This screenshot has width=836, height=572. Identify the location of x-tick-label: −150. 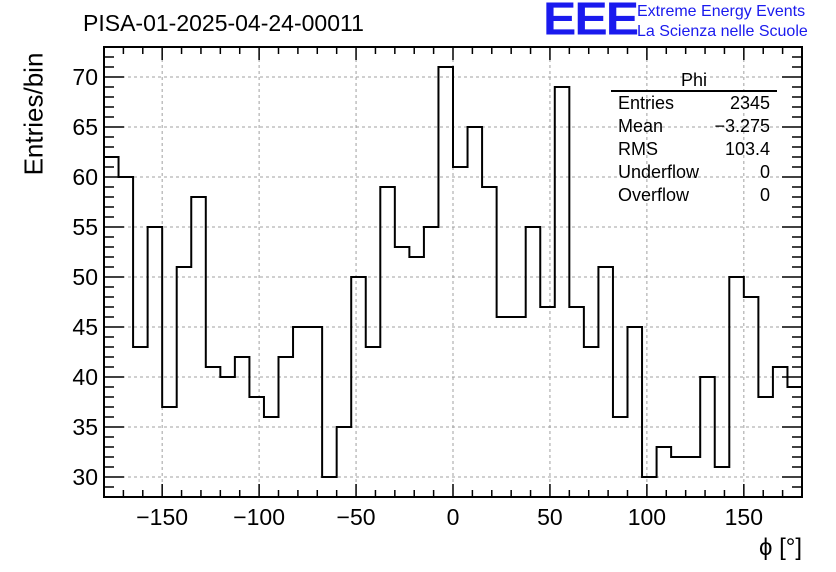
(162, 517).